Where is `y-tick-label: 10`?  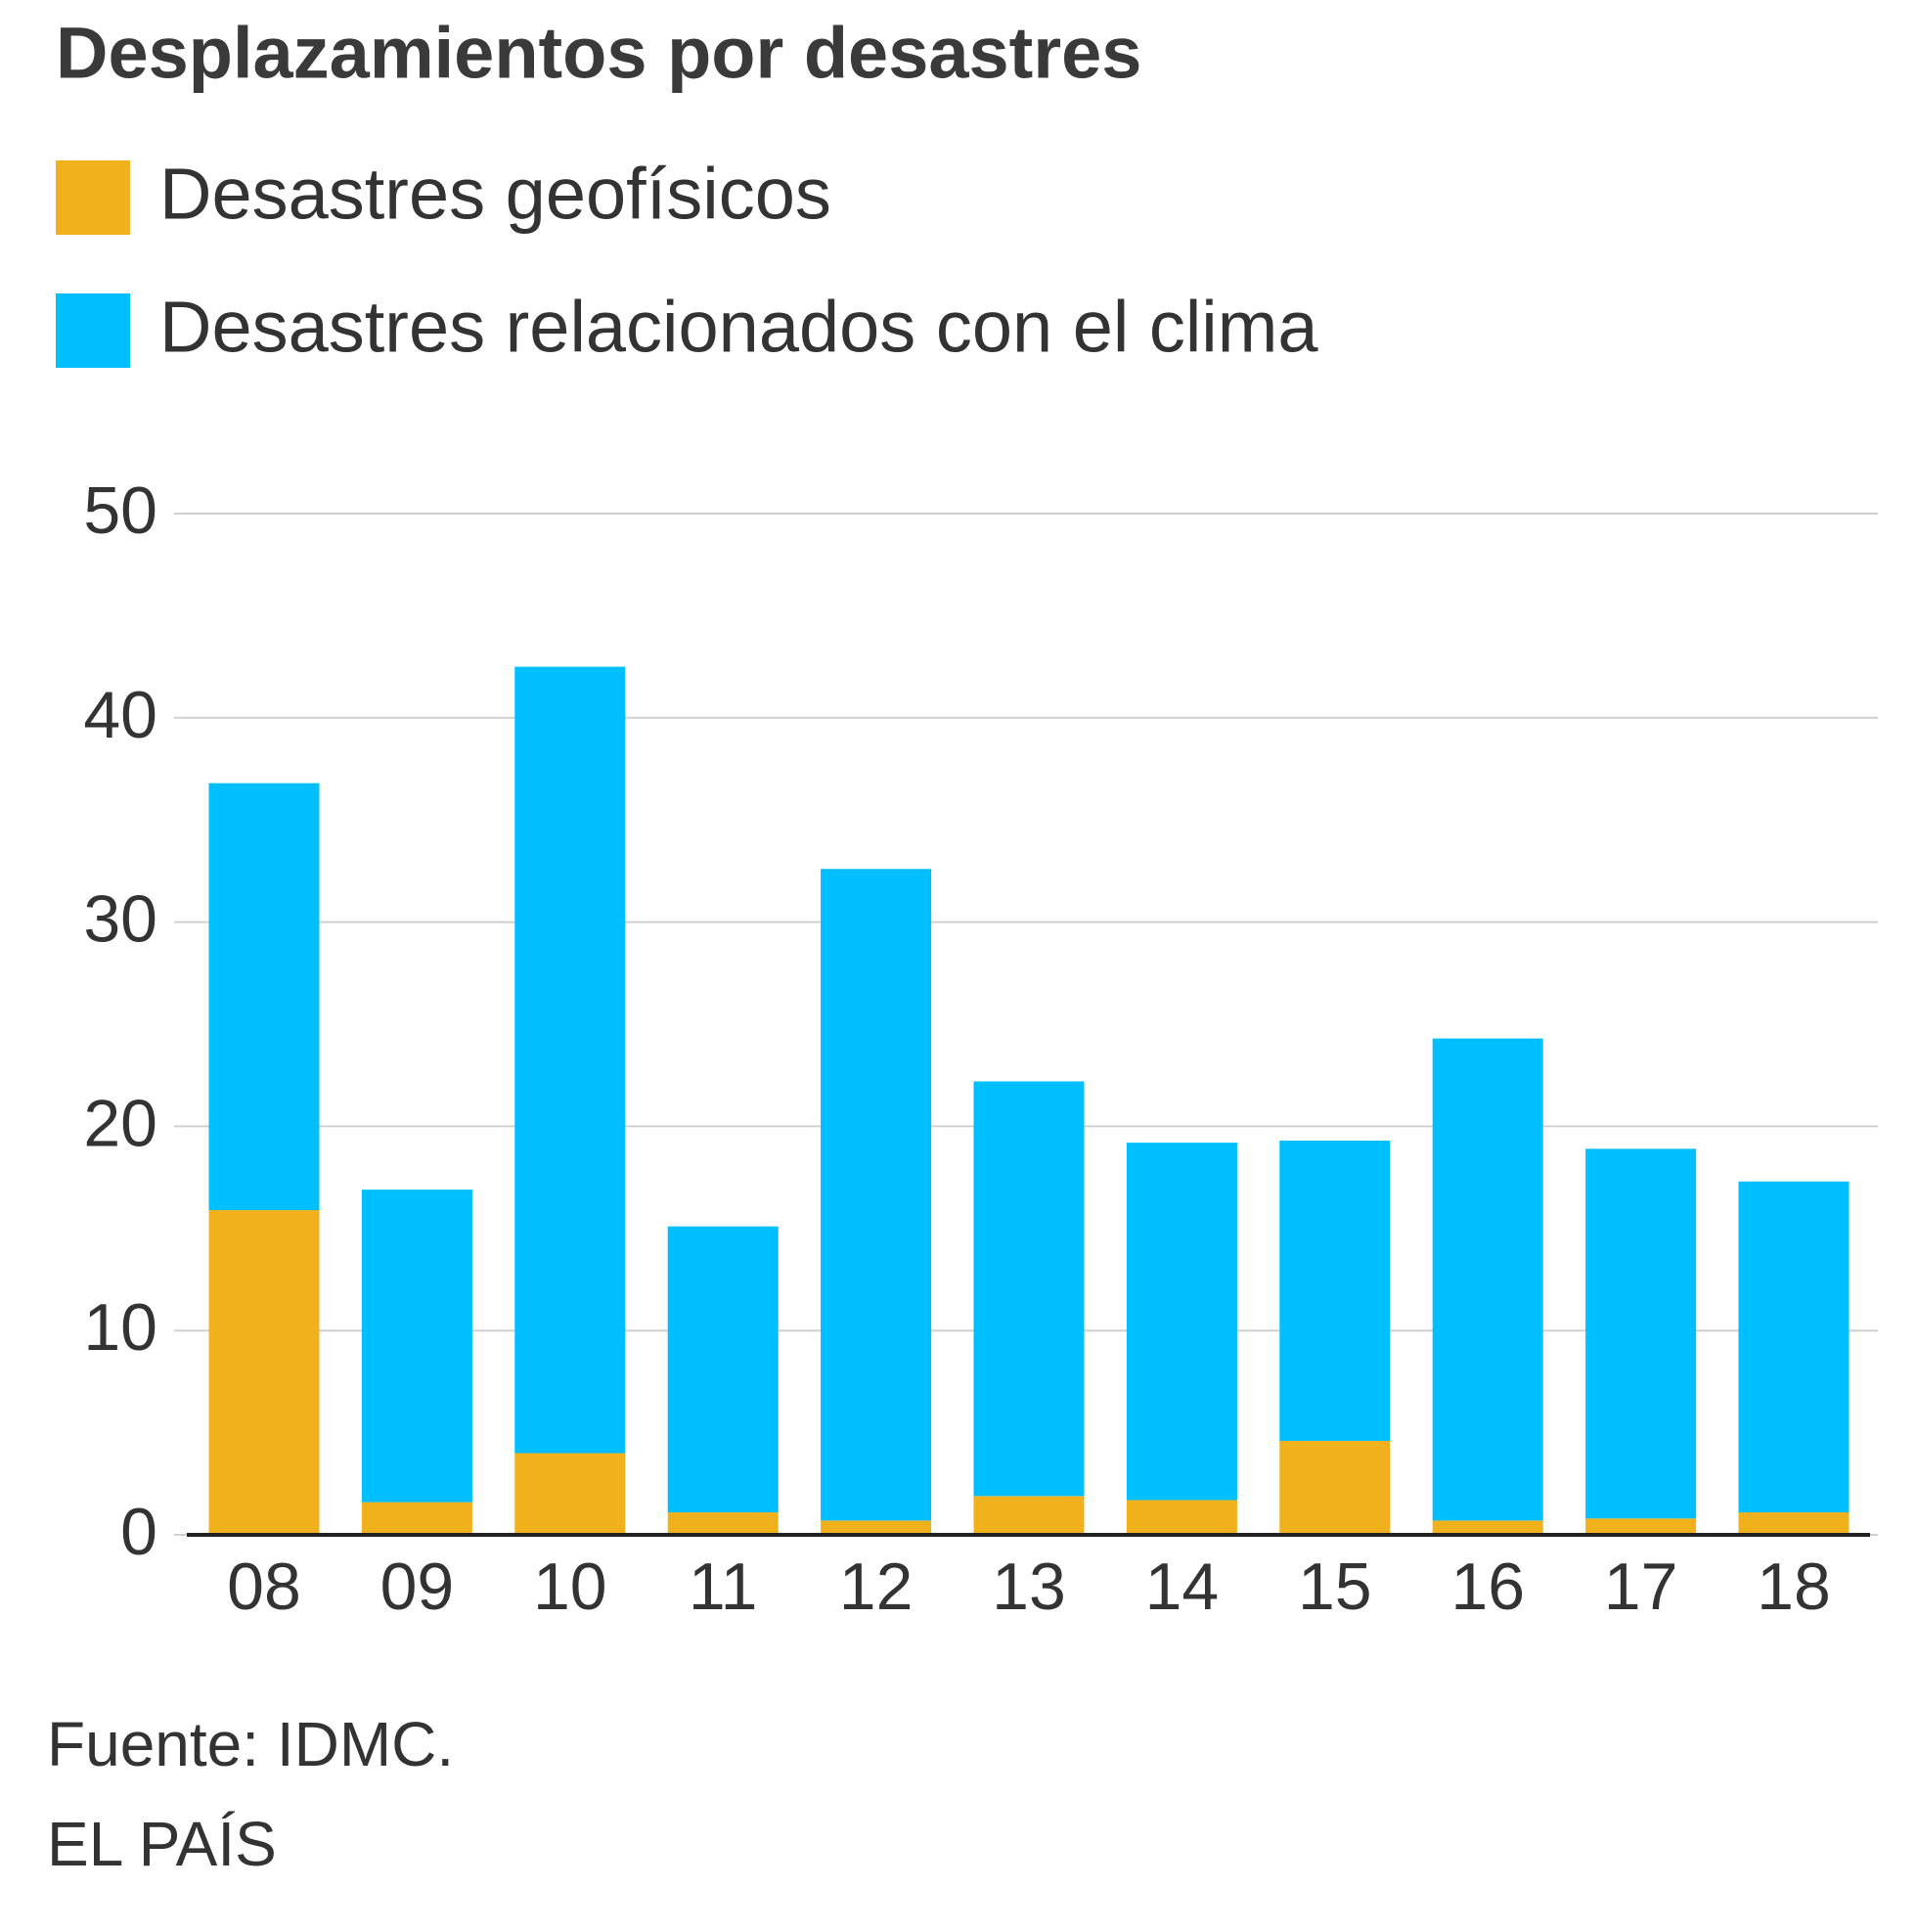 y-tick-label: 10 is located at coordinates (120, 1327).